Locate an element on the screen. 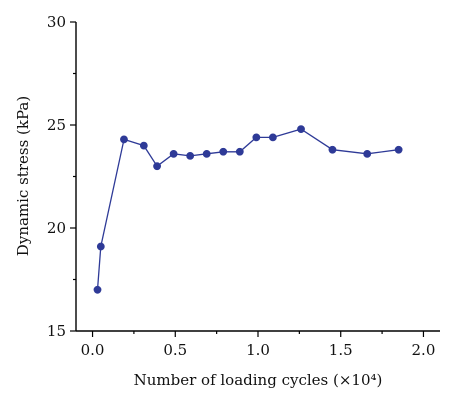 This screenshot has width=474, height=402. x-ticks: 0.0 0.5 1.0 1.5 2.0 is located at coordinates (258, 345).